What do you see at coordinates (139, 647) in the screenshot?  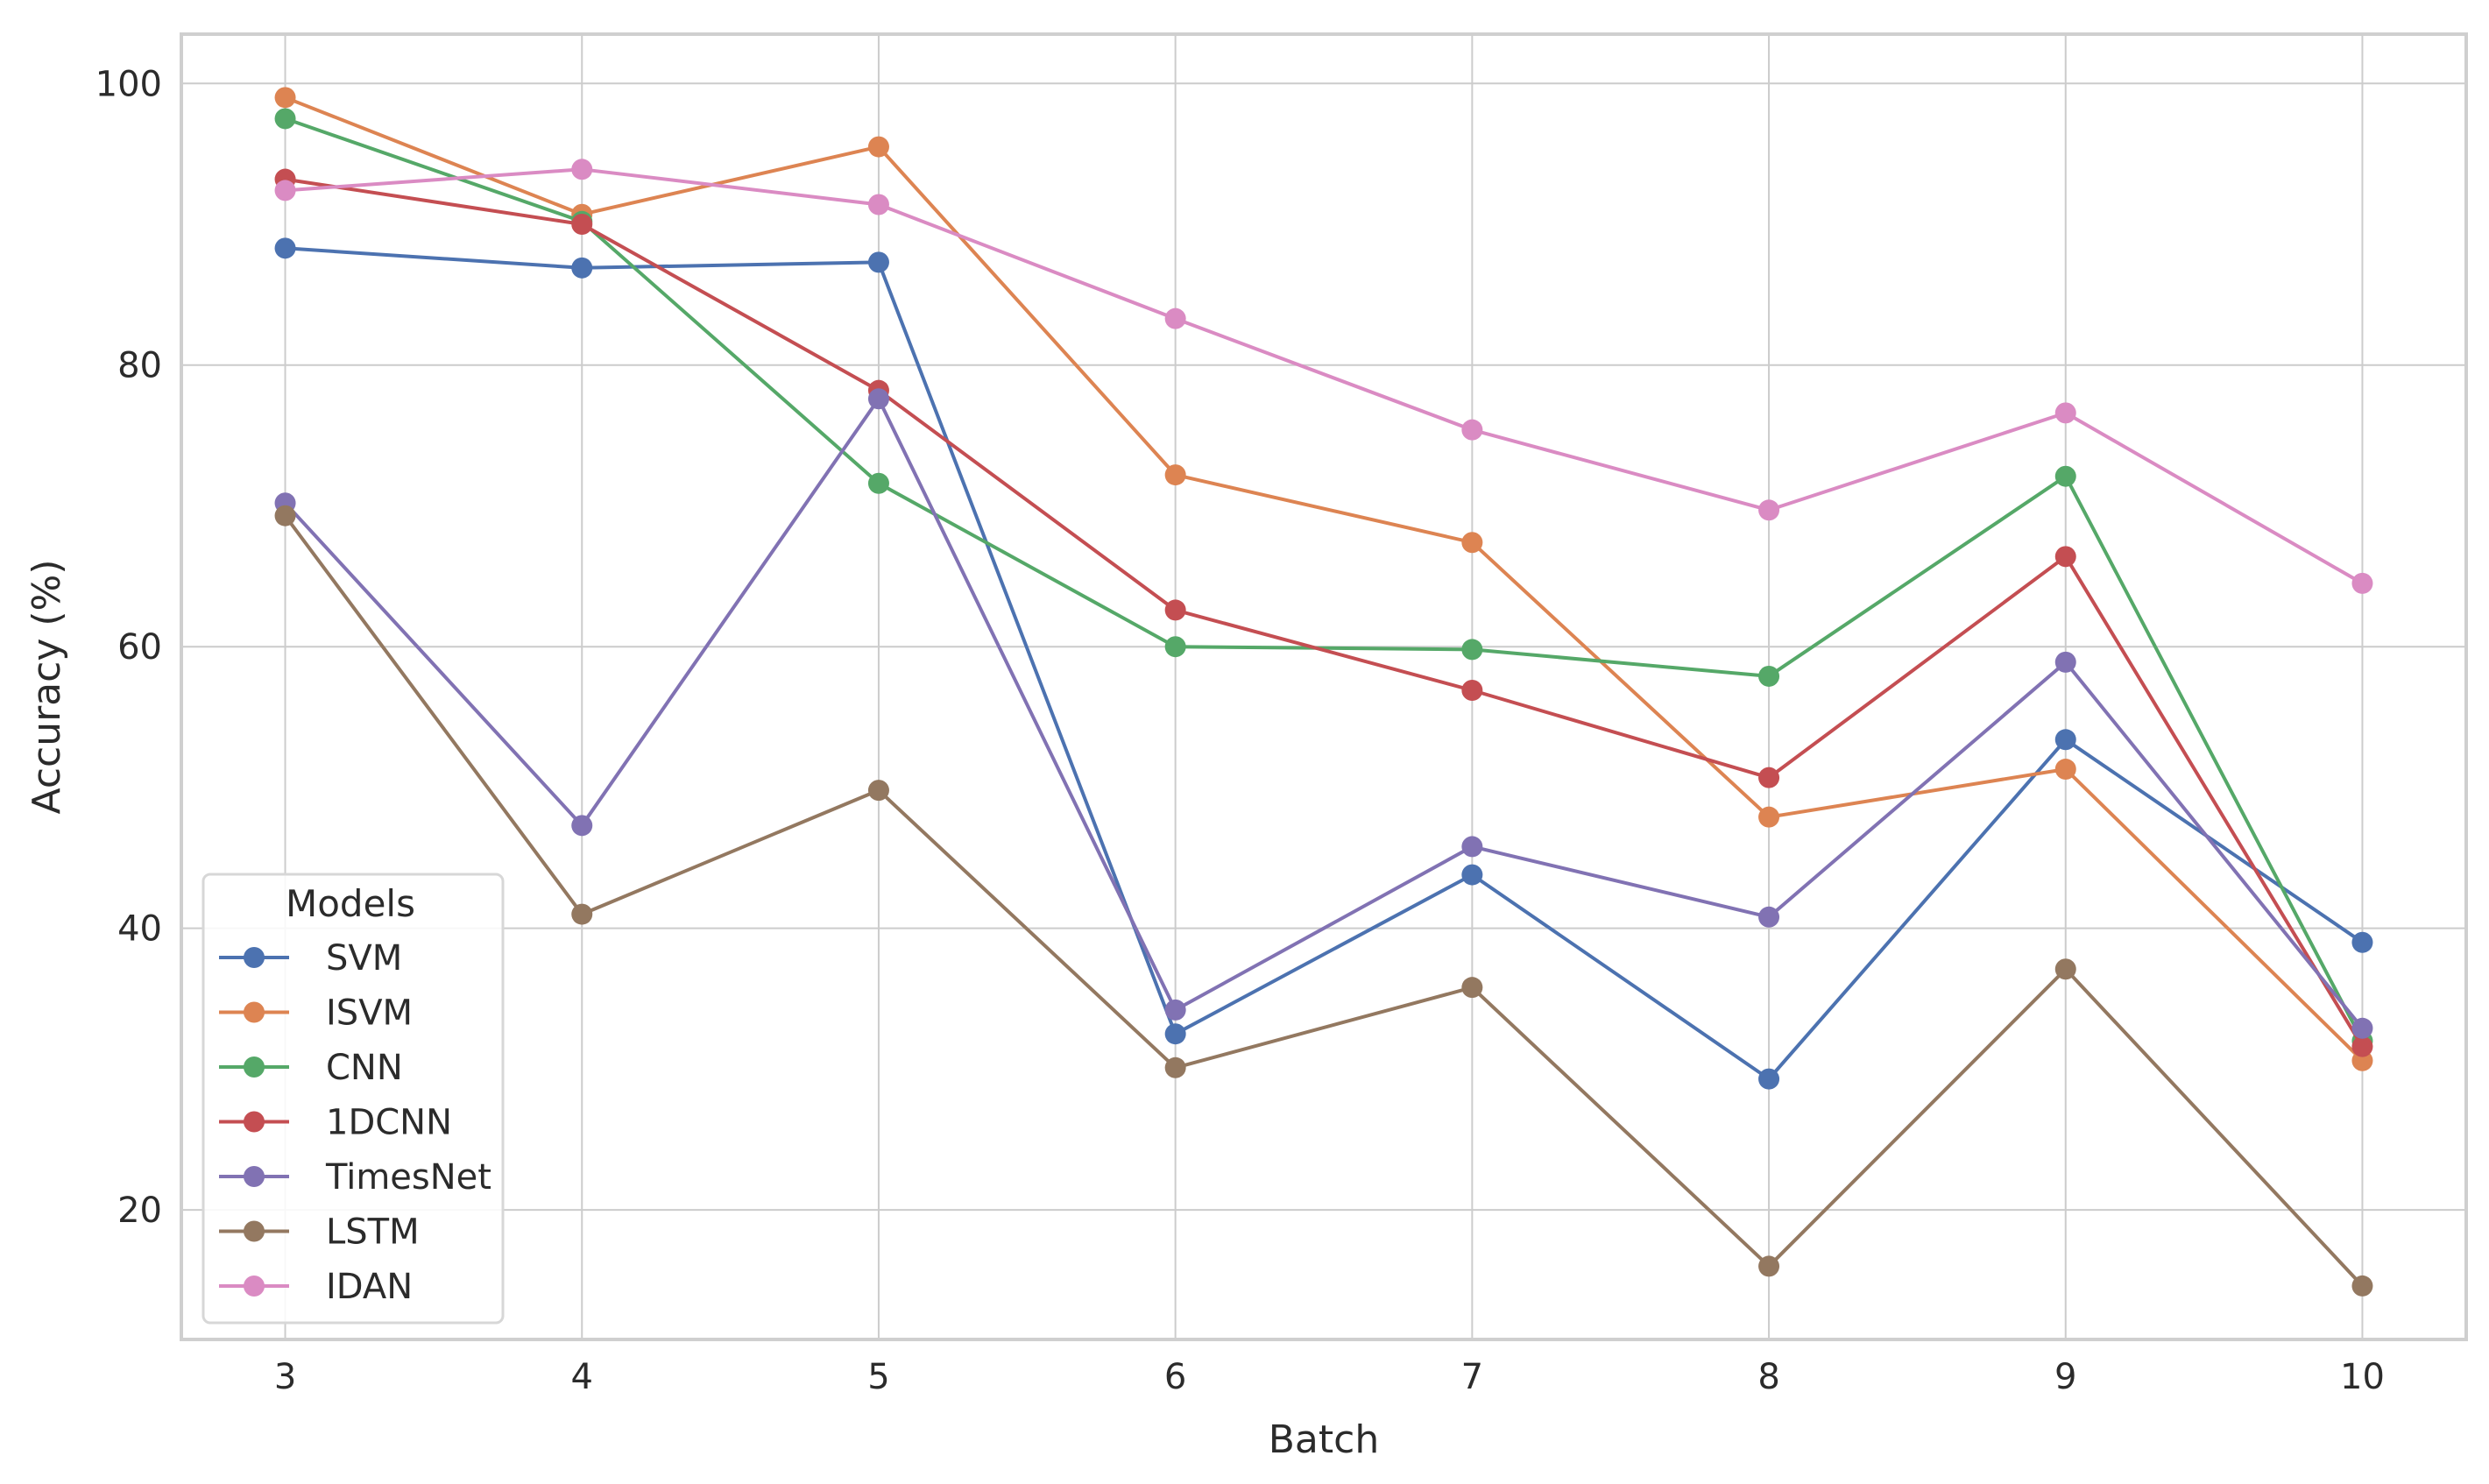 I see `y-tick-label: 60` at bounding box center [139, 647].